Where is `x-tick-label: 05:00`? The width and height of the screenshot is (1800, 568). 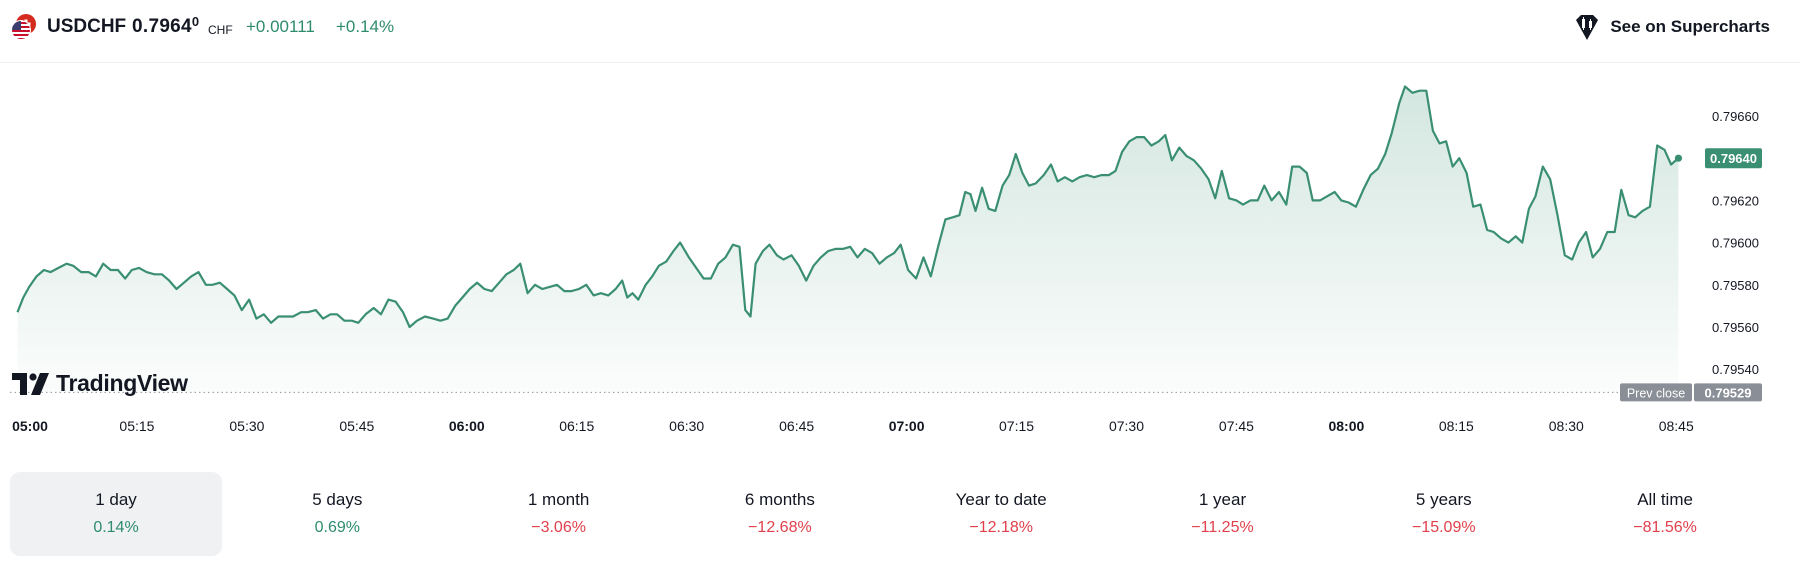 x-tick-label: 05:00 is located at coordinates (30, 426).